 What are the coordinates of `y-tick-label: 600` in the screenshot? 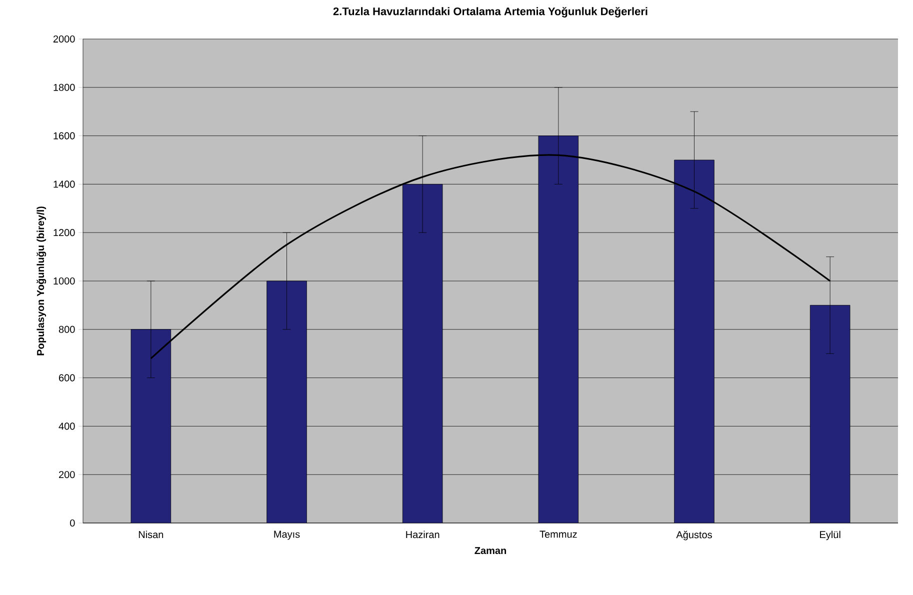 It's located at (67, 378).